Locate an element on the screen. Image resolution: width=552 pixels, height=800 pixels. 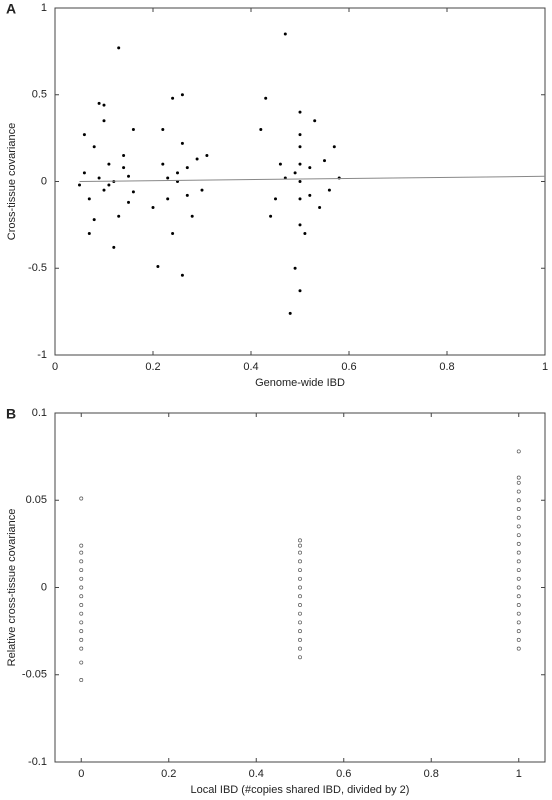
x-tick-label: 1 is located at coordinates (545, 367).